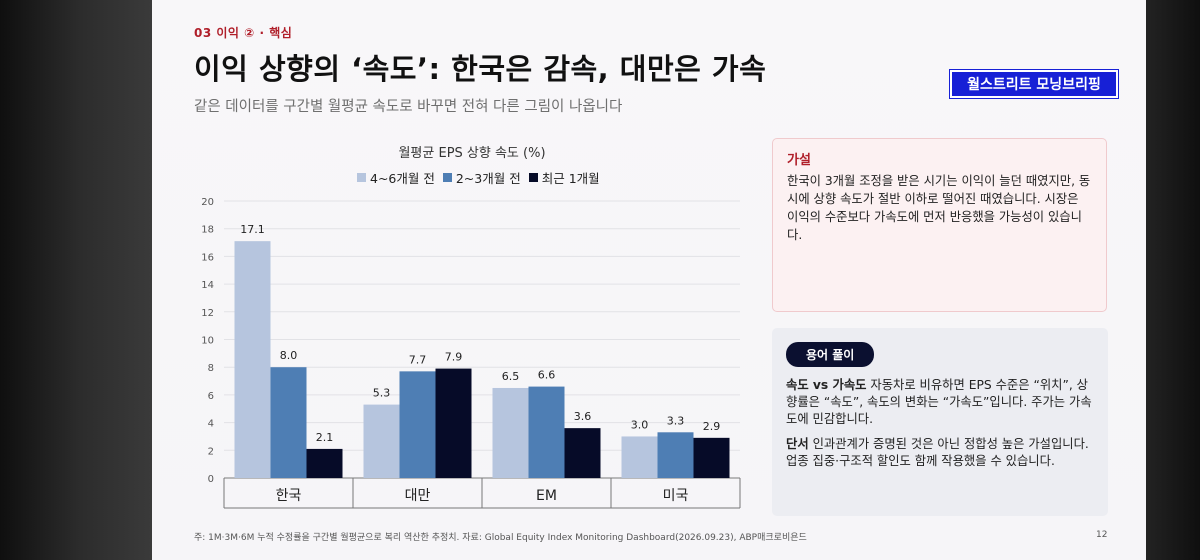  What do you see at coordinates (207, 257) in the screenshot?
I see `y-tick-label: 16` at bounding box center [207, 257].